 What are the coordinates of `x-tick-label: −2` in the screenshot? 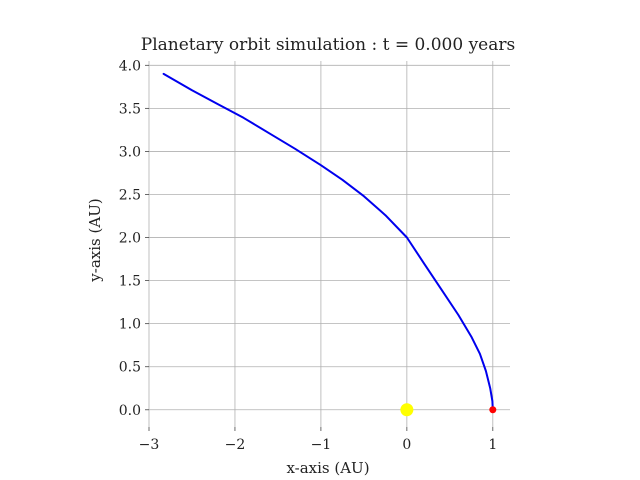 It's located at (235, 445).